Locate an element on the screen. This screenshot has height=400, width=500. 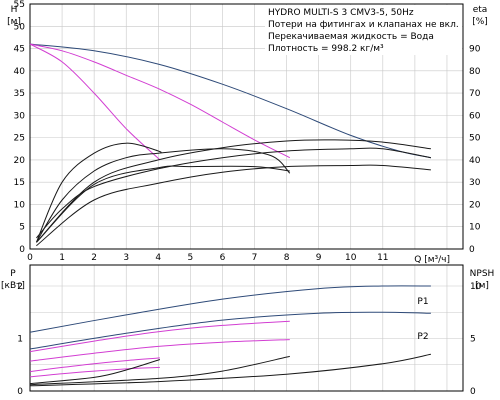
eta-axis-label: eta is located at coordinates (480, 10).